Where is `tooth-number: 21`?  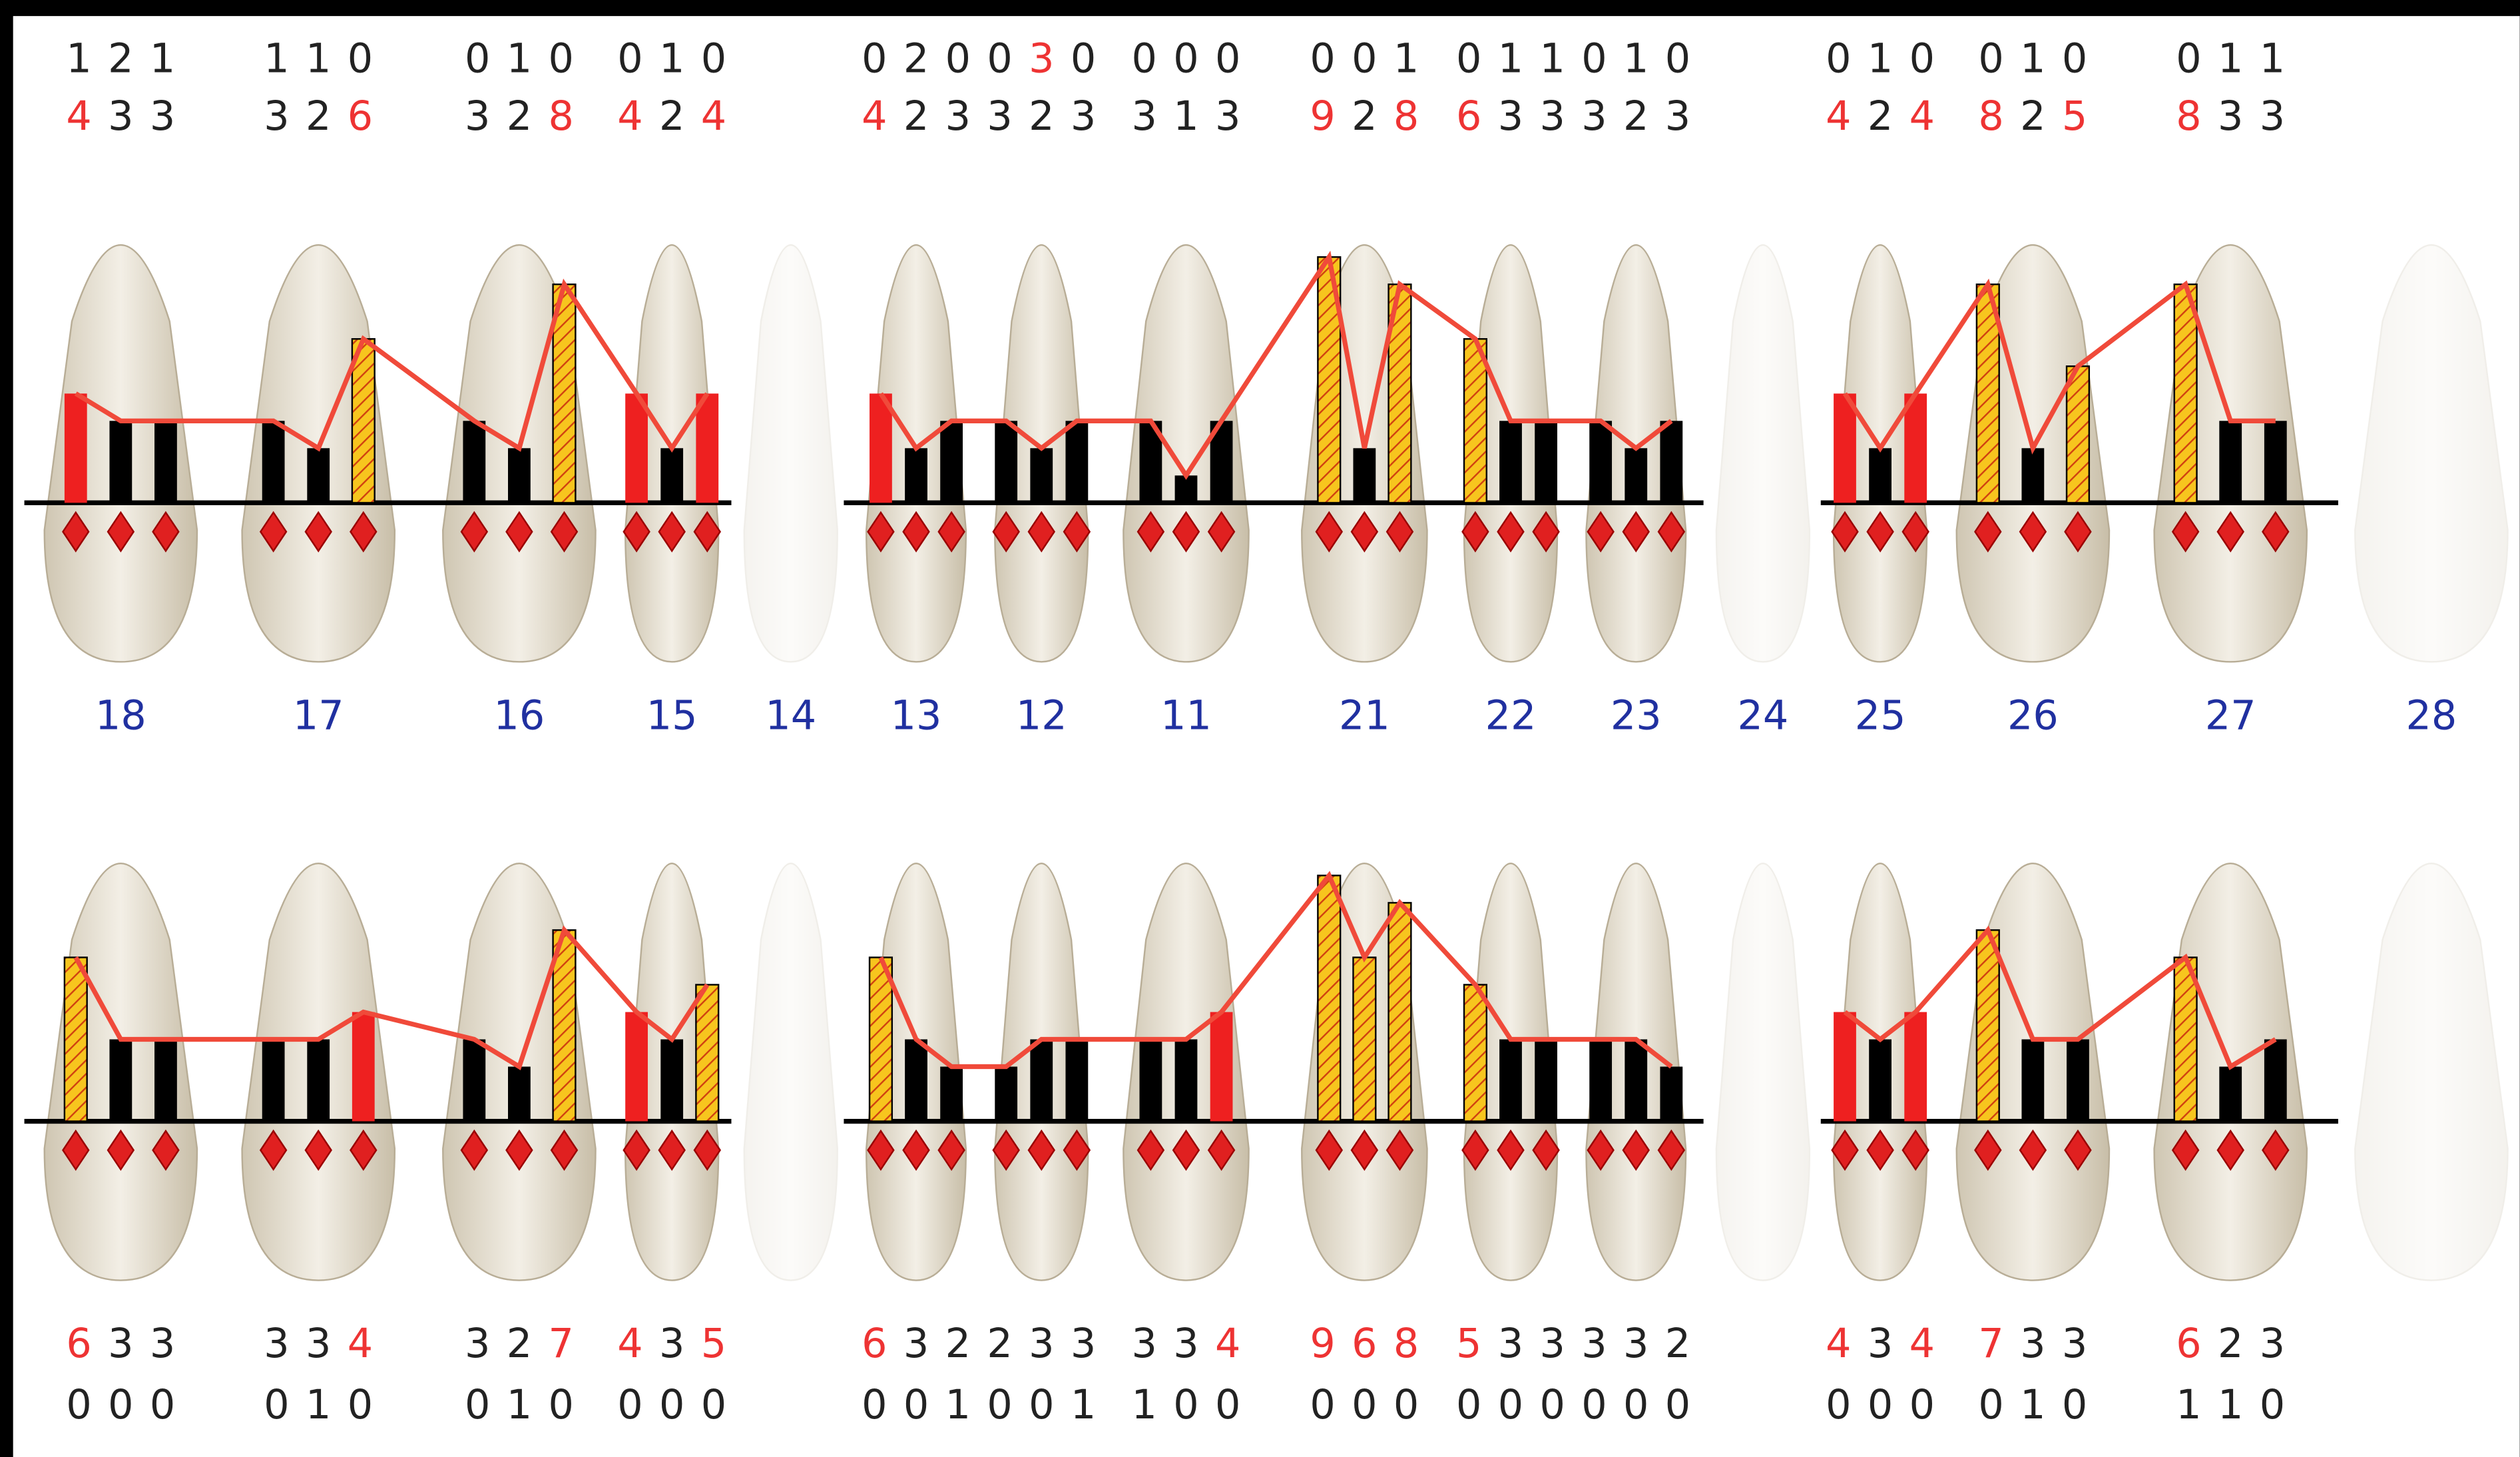
tooth-number: 21 is located at coordinates (1364, 715).